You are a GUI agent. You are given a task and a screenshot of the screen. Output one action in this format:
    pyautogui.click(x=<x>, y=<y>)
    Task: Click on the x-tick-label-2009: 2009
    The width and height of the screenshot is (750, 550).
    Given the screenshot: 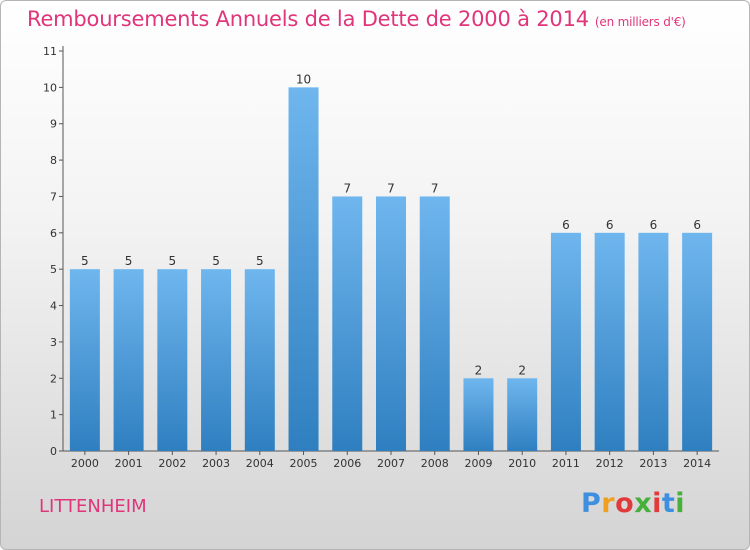 What is the action you would take?
    pyautogui.click(x=478, y=463)
    